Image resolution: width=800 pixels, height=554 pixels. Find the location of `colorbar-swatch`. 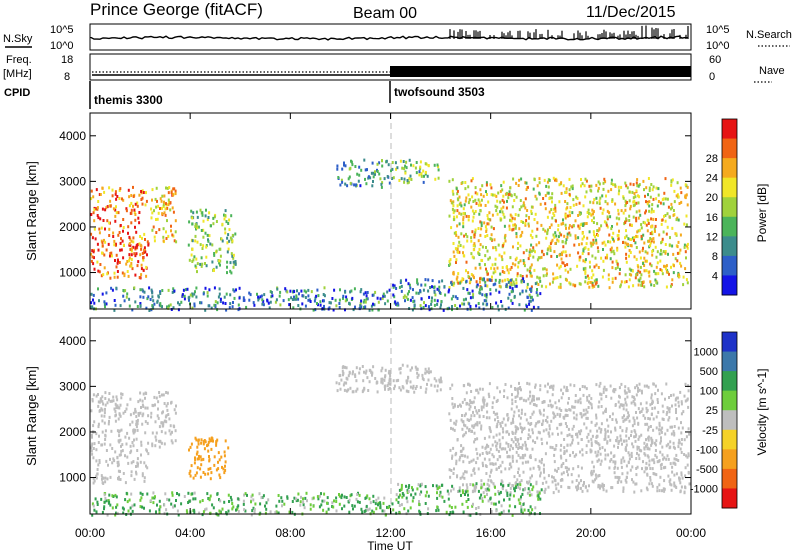

colorbar-swatch is located at coordinates (729, 342).